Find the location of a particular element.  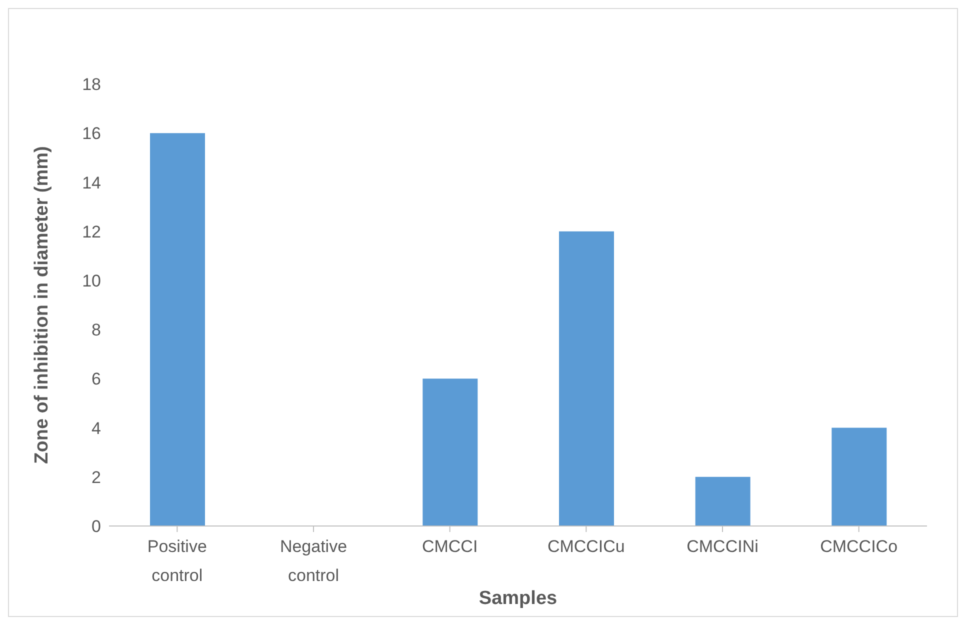

y-tick-label: 4 is located at coordinates (96, 428).